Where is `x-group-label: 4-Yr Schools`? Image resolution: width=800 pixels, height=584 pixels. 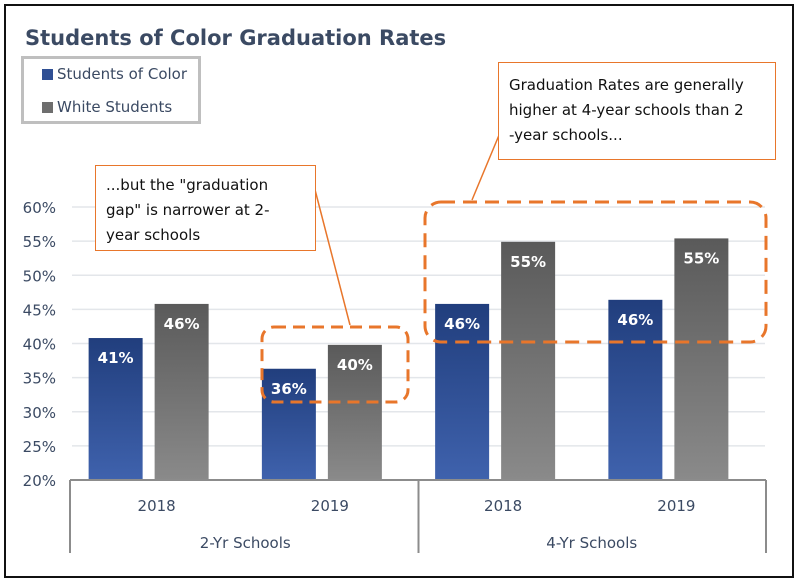
x-group-label: 4-Yr Schools is located at coordinates (591, 543).